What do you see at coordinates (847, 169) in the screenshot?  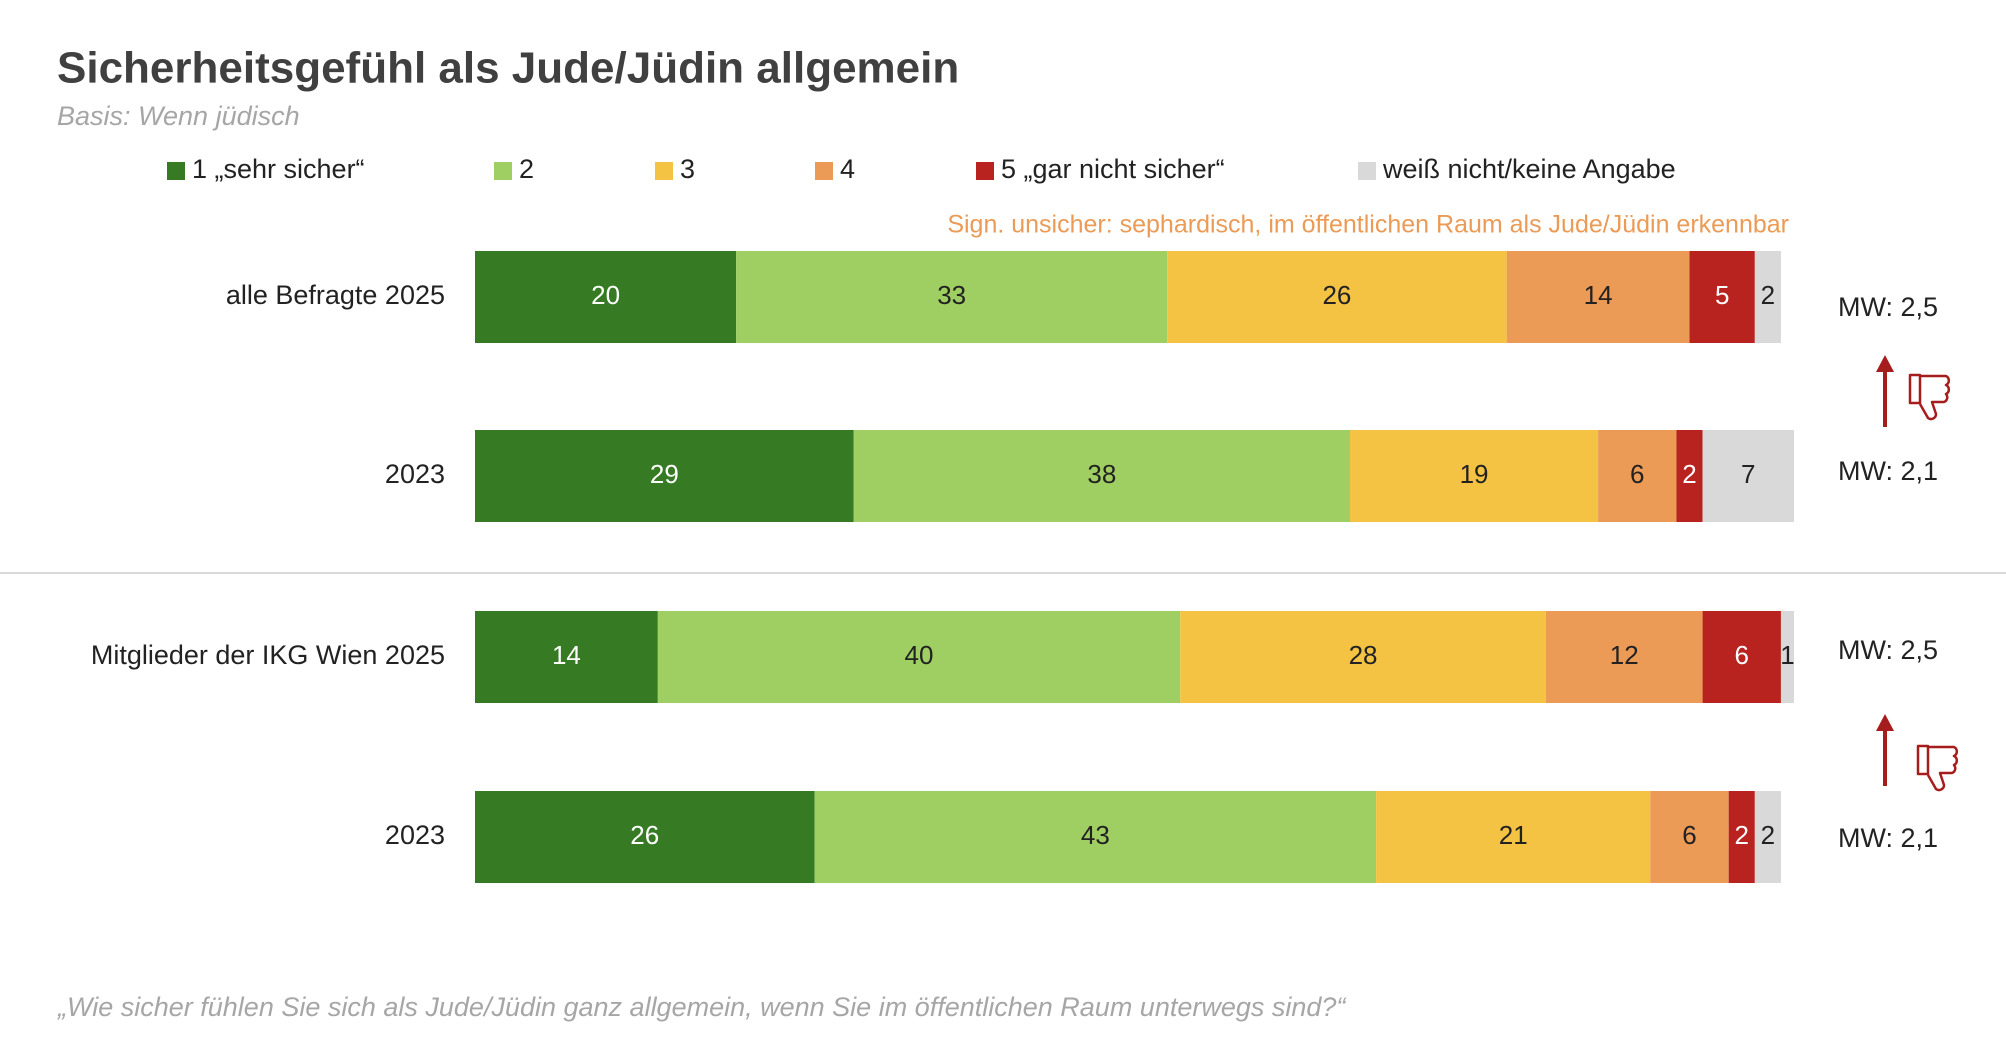 I see `legend-label: 4` at bounding box center [847, 169].